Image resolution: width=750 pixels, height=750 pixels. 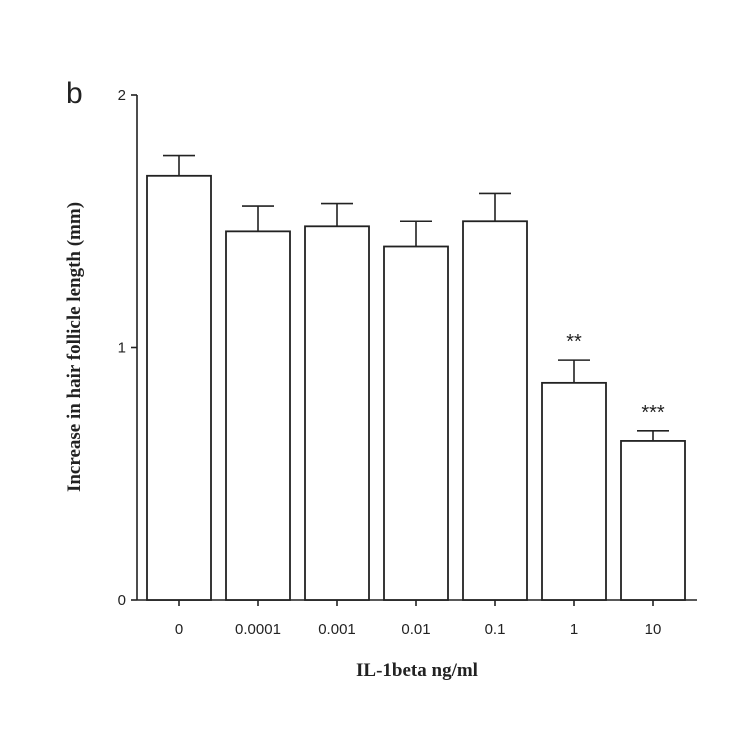 What do you see at coordinates (417, 670) in the screenshot?
I see `x-axis-label: IL-1beta ng/ml` at bounding box center [417, 670].